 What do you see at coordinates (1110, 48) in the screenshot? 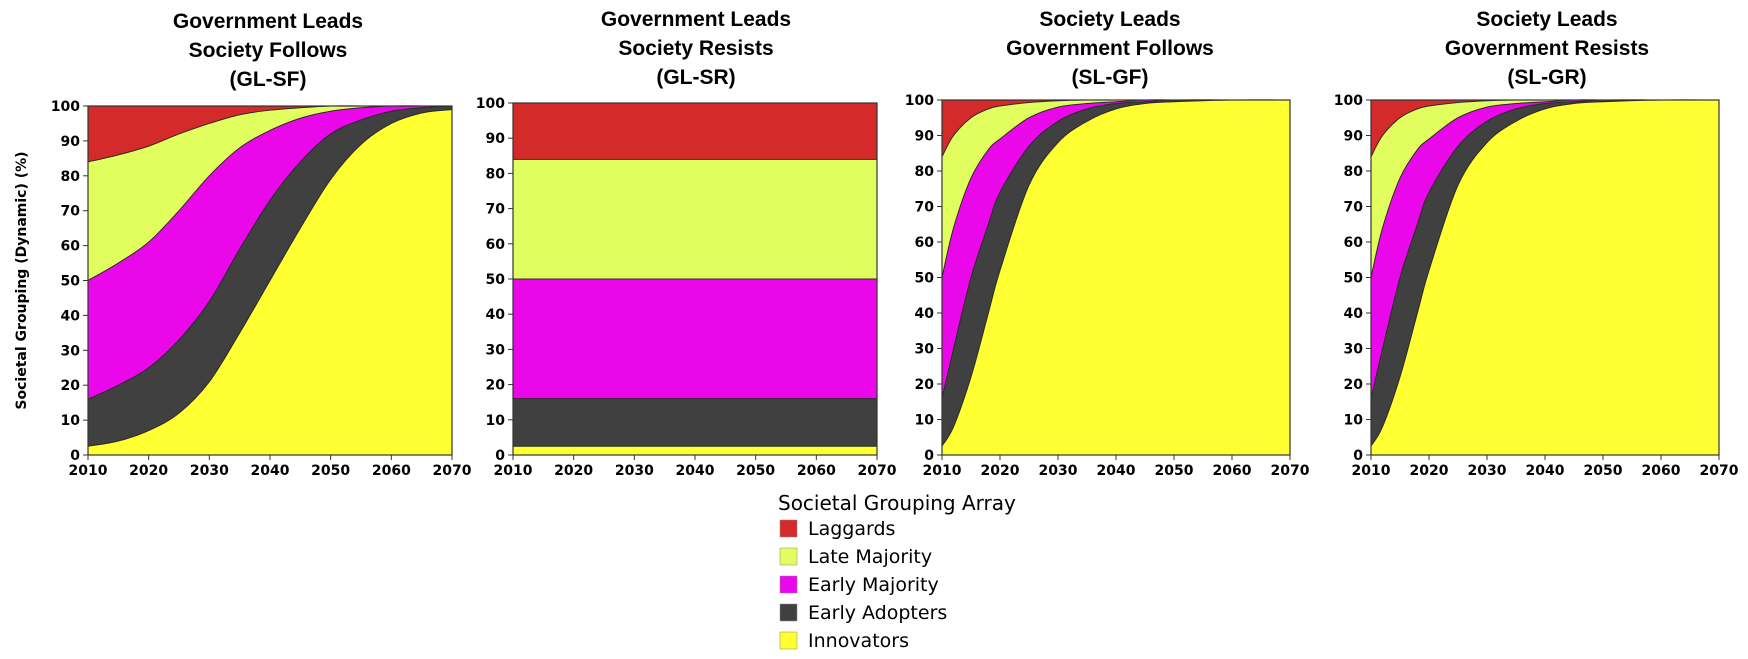
I see `panel-title-line: Government Follows` at bounding box center [1110, 48].